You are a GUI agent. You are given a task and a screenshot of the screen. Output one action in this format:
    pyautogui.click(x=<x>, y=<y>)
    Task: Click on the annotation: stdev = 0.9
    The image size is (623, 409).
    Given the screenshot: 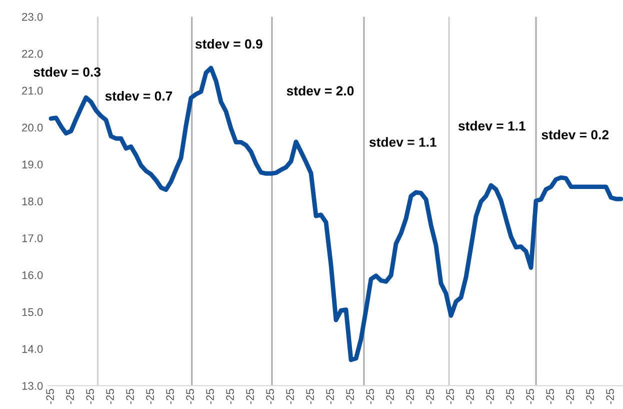 What is the action you would take?
    pyautogui.click(x=228, y=43)
    